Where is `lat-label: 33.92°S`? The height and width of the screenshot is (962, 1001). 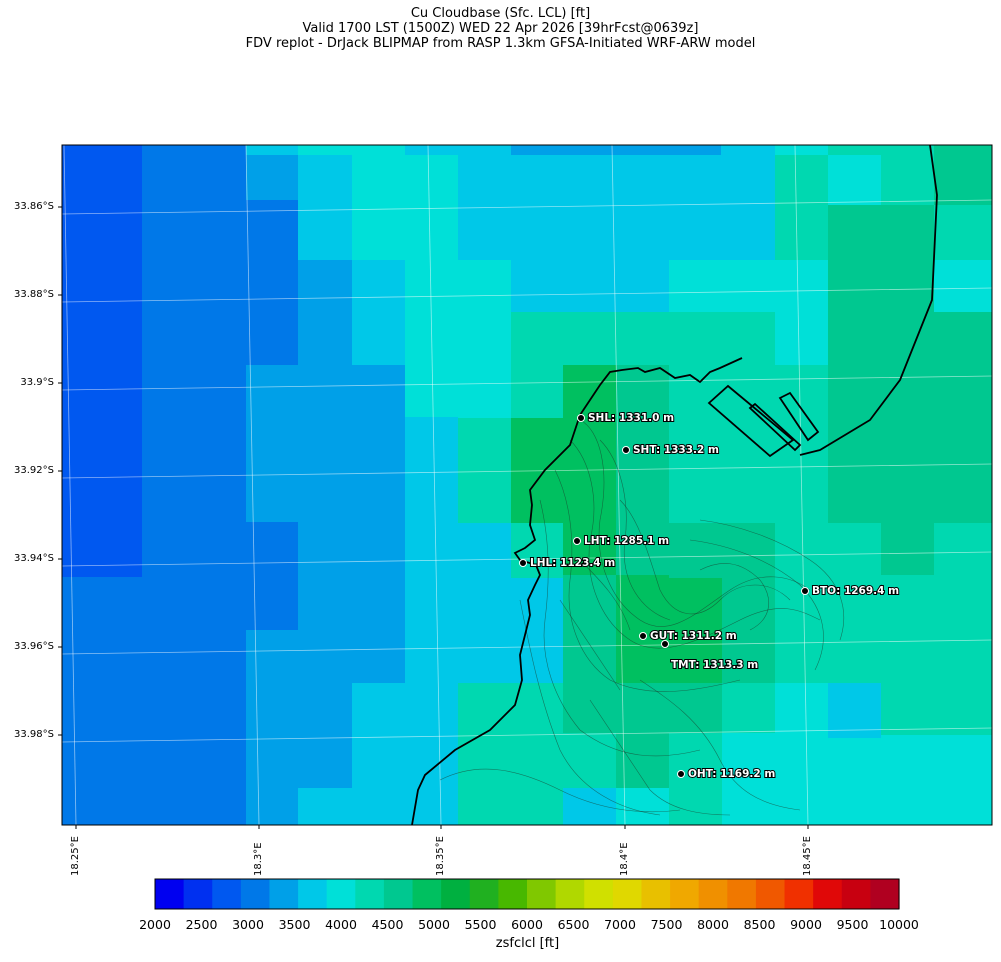
lat-label: 33.92°S is located at coordinates (34, 470).